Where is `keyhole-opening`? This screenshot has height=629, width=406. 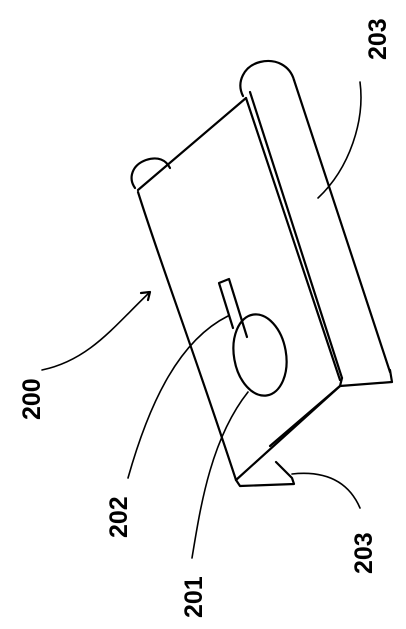 keyhole-opening is located at coordinates (256, 339).